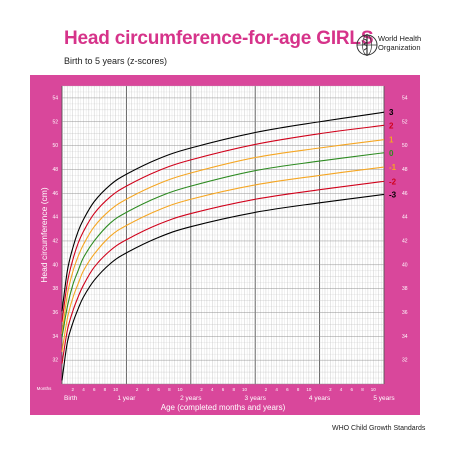  Describe the element at coordinates (223, 407) in the screenshot. I see `x-axis-label: Age (completed months and years)` at that location.